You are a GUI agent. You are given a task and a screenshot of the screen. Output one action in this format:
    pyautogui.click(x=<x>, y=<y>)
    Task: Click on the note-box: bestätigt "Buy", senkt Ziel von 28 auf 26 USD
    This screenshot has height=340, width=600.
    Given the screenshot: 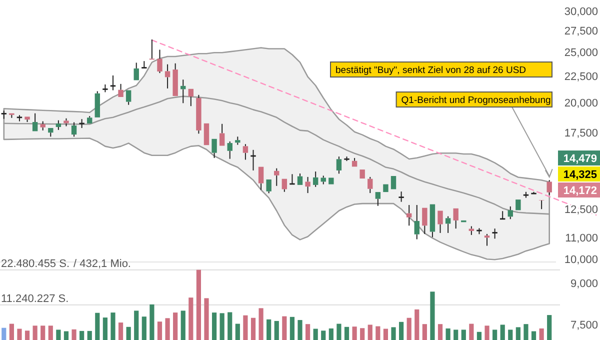 What is the action you would take?
    pyautogui.click(x=441, y=70)
    